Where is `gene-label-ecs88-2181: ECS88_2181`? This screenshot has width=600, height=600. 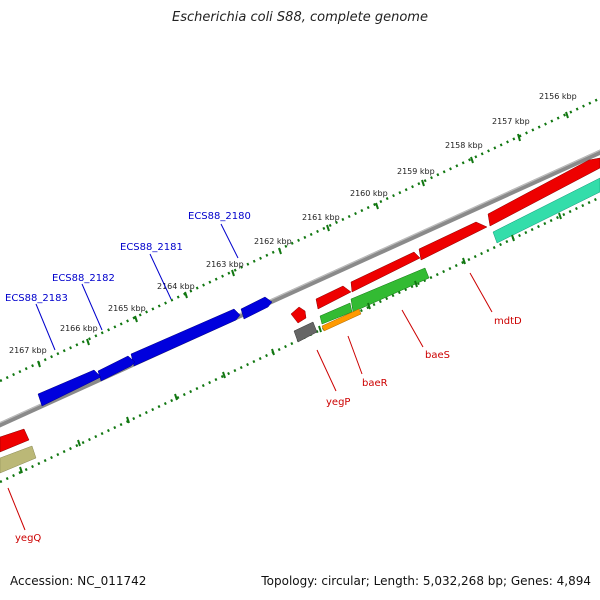 gene-label-ecs88-2181: ECS88_2181 is located at coordinates (151, 247).